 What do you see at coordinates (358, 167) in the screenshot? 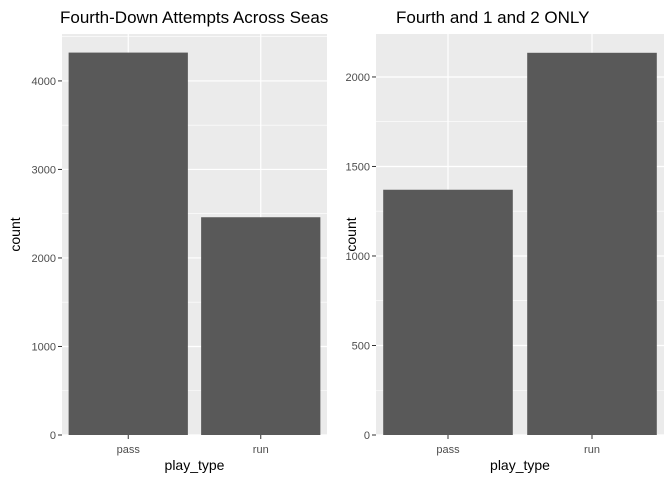
I see `y-tick-label: 1500` at bounding box center [358, 167].